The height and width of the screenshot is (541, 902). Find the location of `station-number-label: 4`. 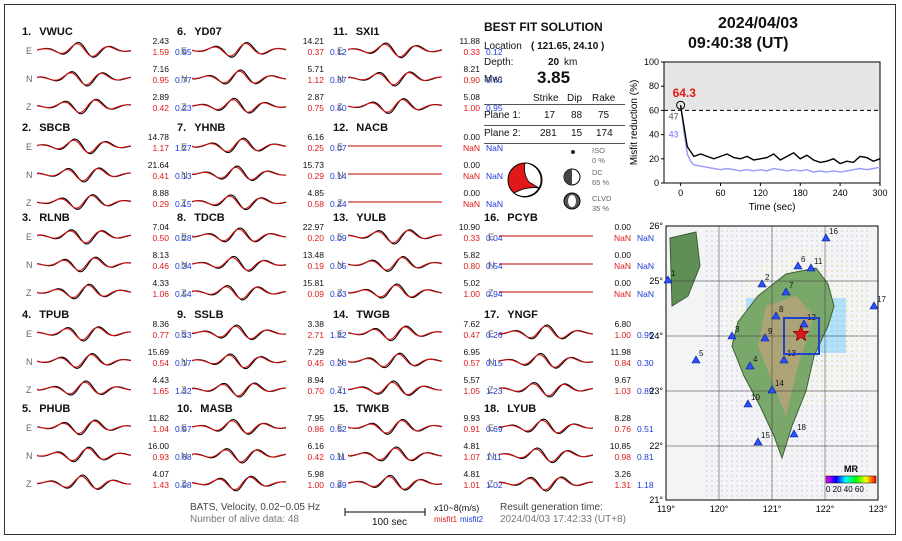

station-number-label: 4 is located at coordinates (755, 359).